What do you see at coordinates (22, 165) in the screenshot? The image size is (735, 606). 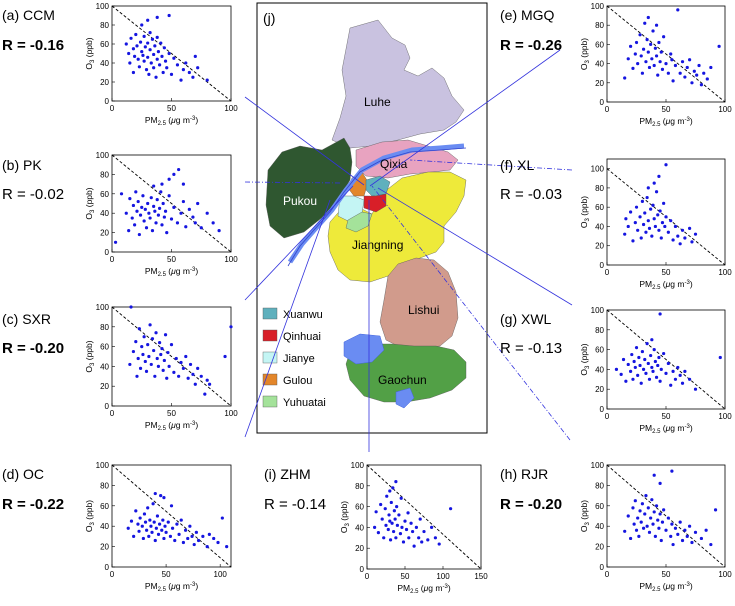 I see `panel-title: (b) PK` at bounding box center [22, 165].